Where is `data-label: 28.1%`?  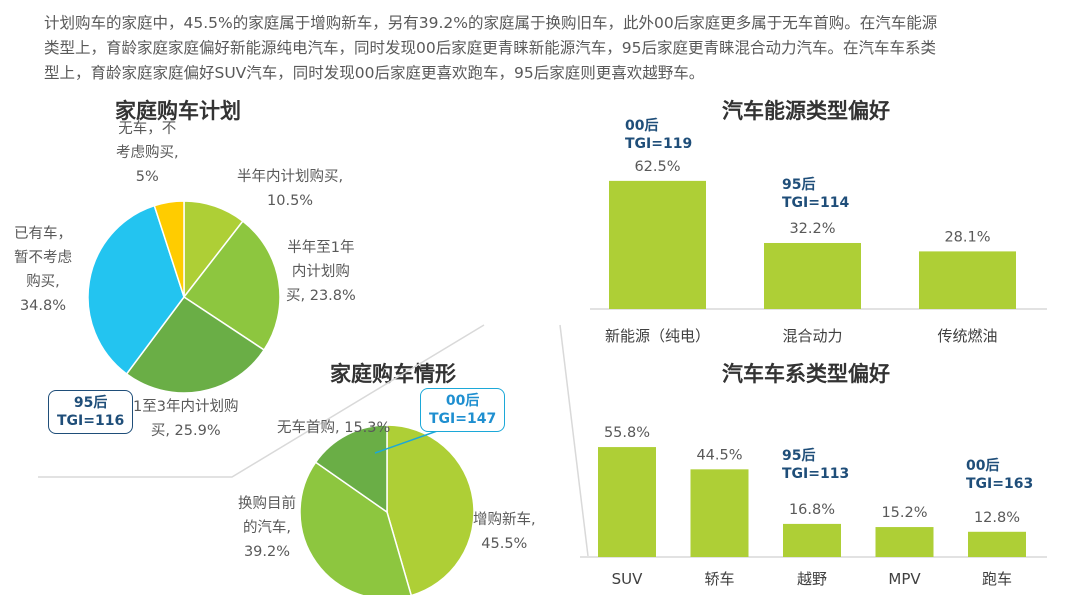
data-label: 28.1% is located at coordinates (967, 237).